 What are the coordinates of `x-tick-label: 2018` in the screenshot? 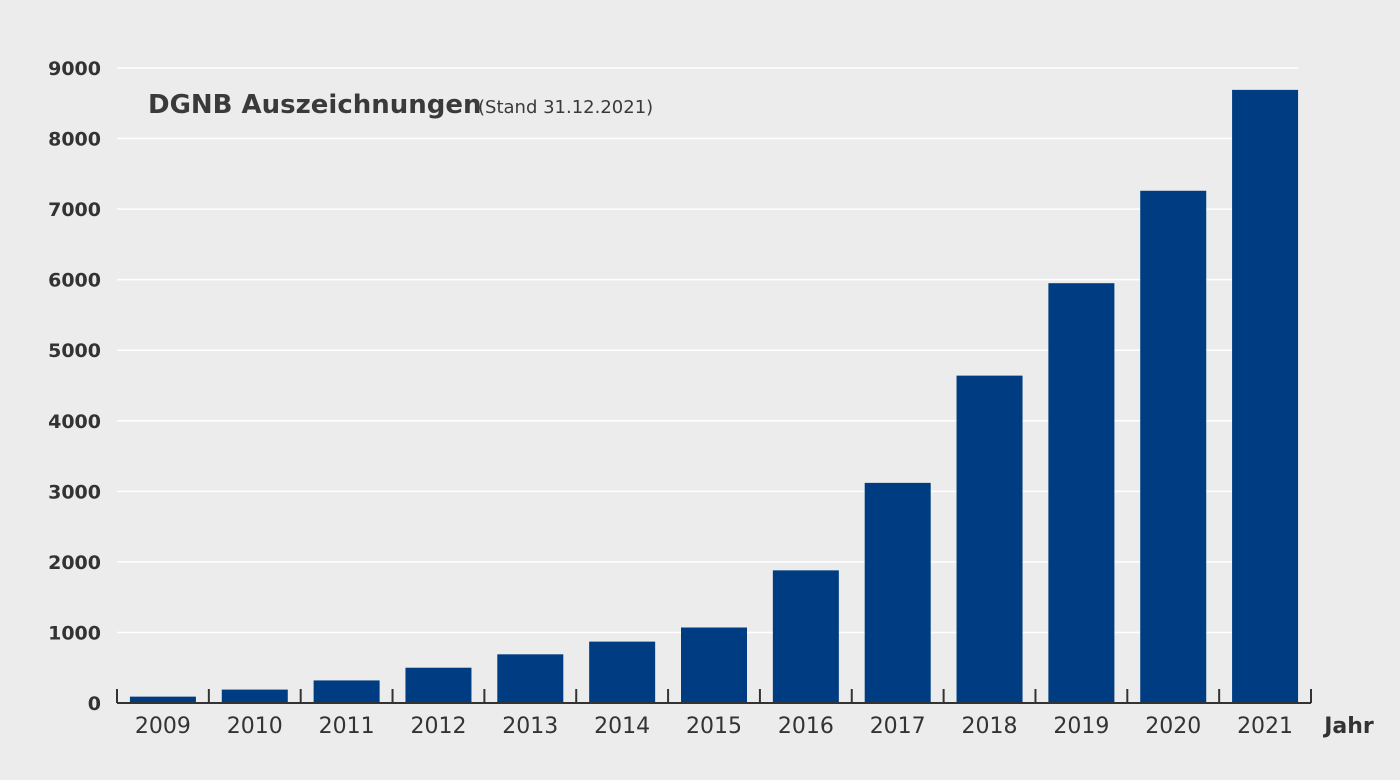 It's located at (990, 726).